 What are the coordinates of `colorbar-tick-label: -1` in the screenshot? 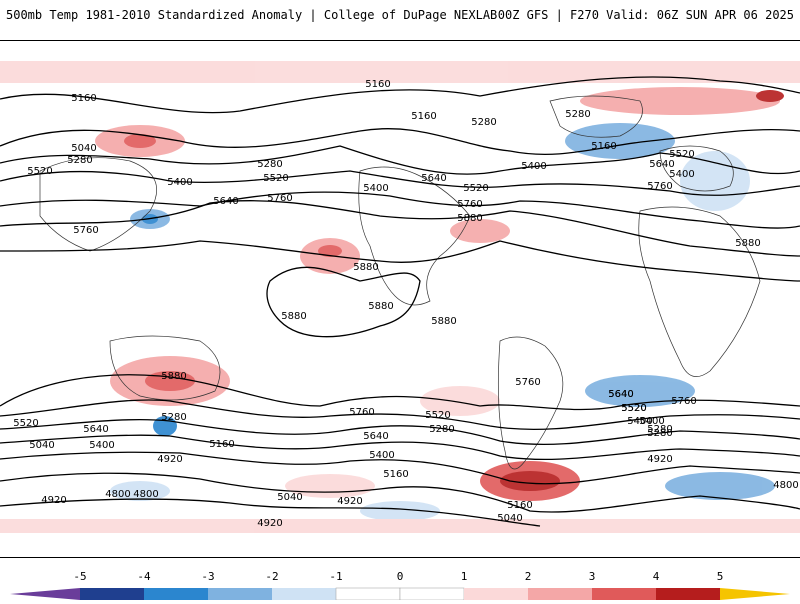 It's located at (336, 576).